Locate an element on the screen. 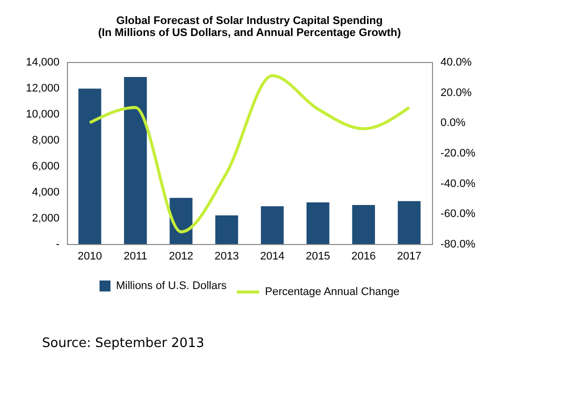 The image size is (575, 396). y-tick-label: 4,000 is located at coordinates (46, 192).